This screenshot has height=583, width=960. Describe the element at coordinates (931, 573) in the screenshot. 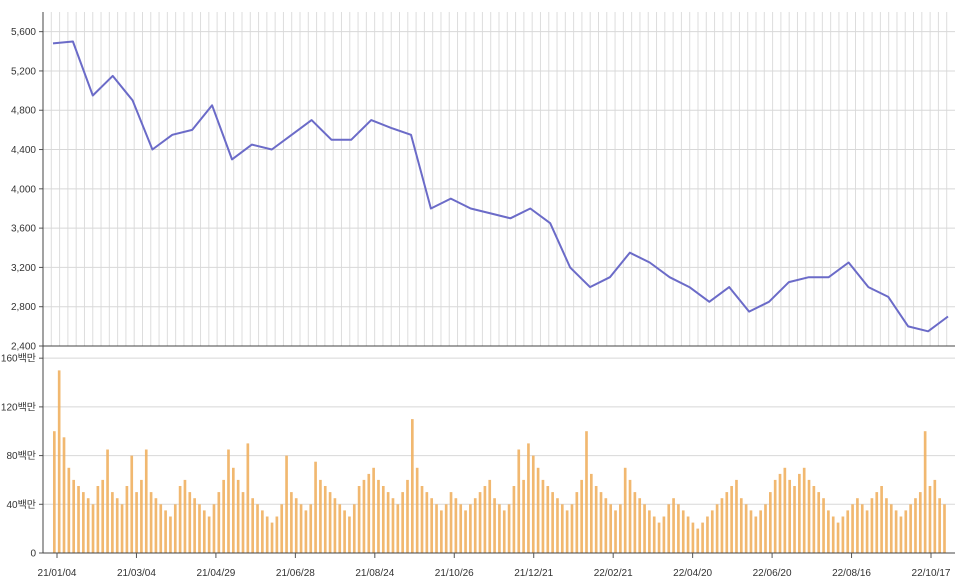

I see `x-tick-label: 22/10/17` at that location.